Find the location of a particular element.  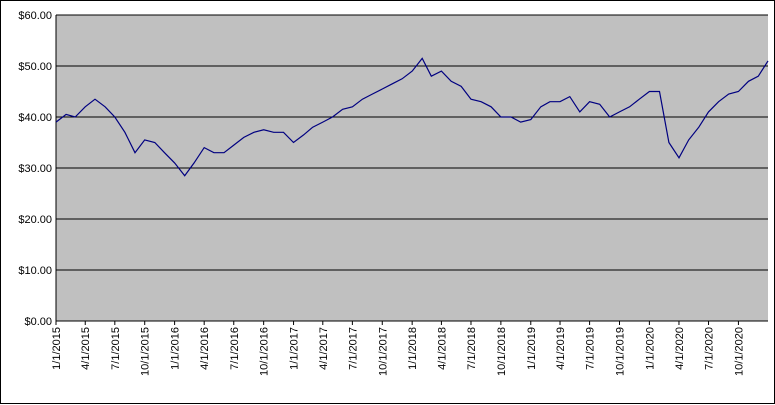

x-tick-label: 4/1/2018 is located at coordinates (442, 348).